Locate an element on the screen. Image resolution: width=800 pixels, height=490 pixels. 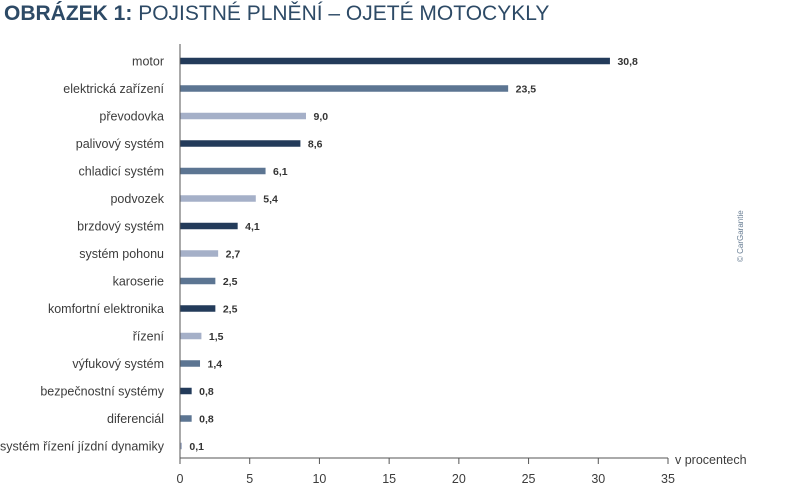
data-label: 8,6 is located at coordinates (315, 145).